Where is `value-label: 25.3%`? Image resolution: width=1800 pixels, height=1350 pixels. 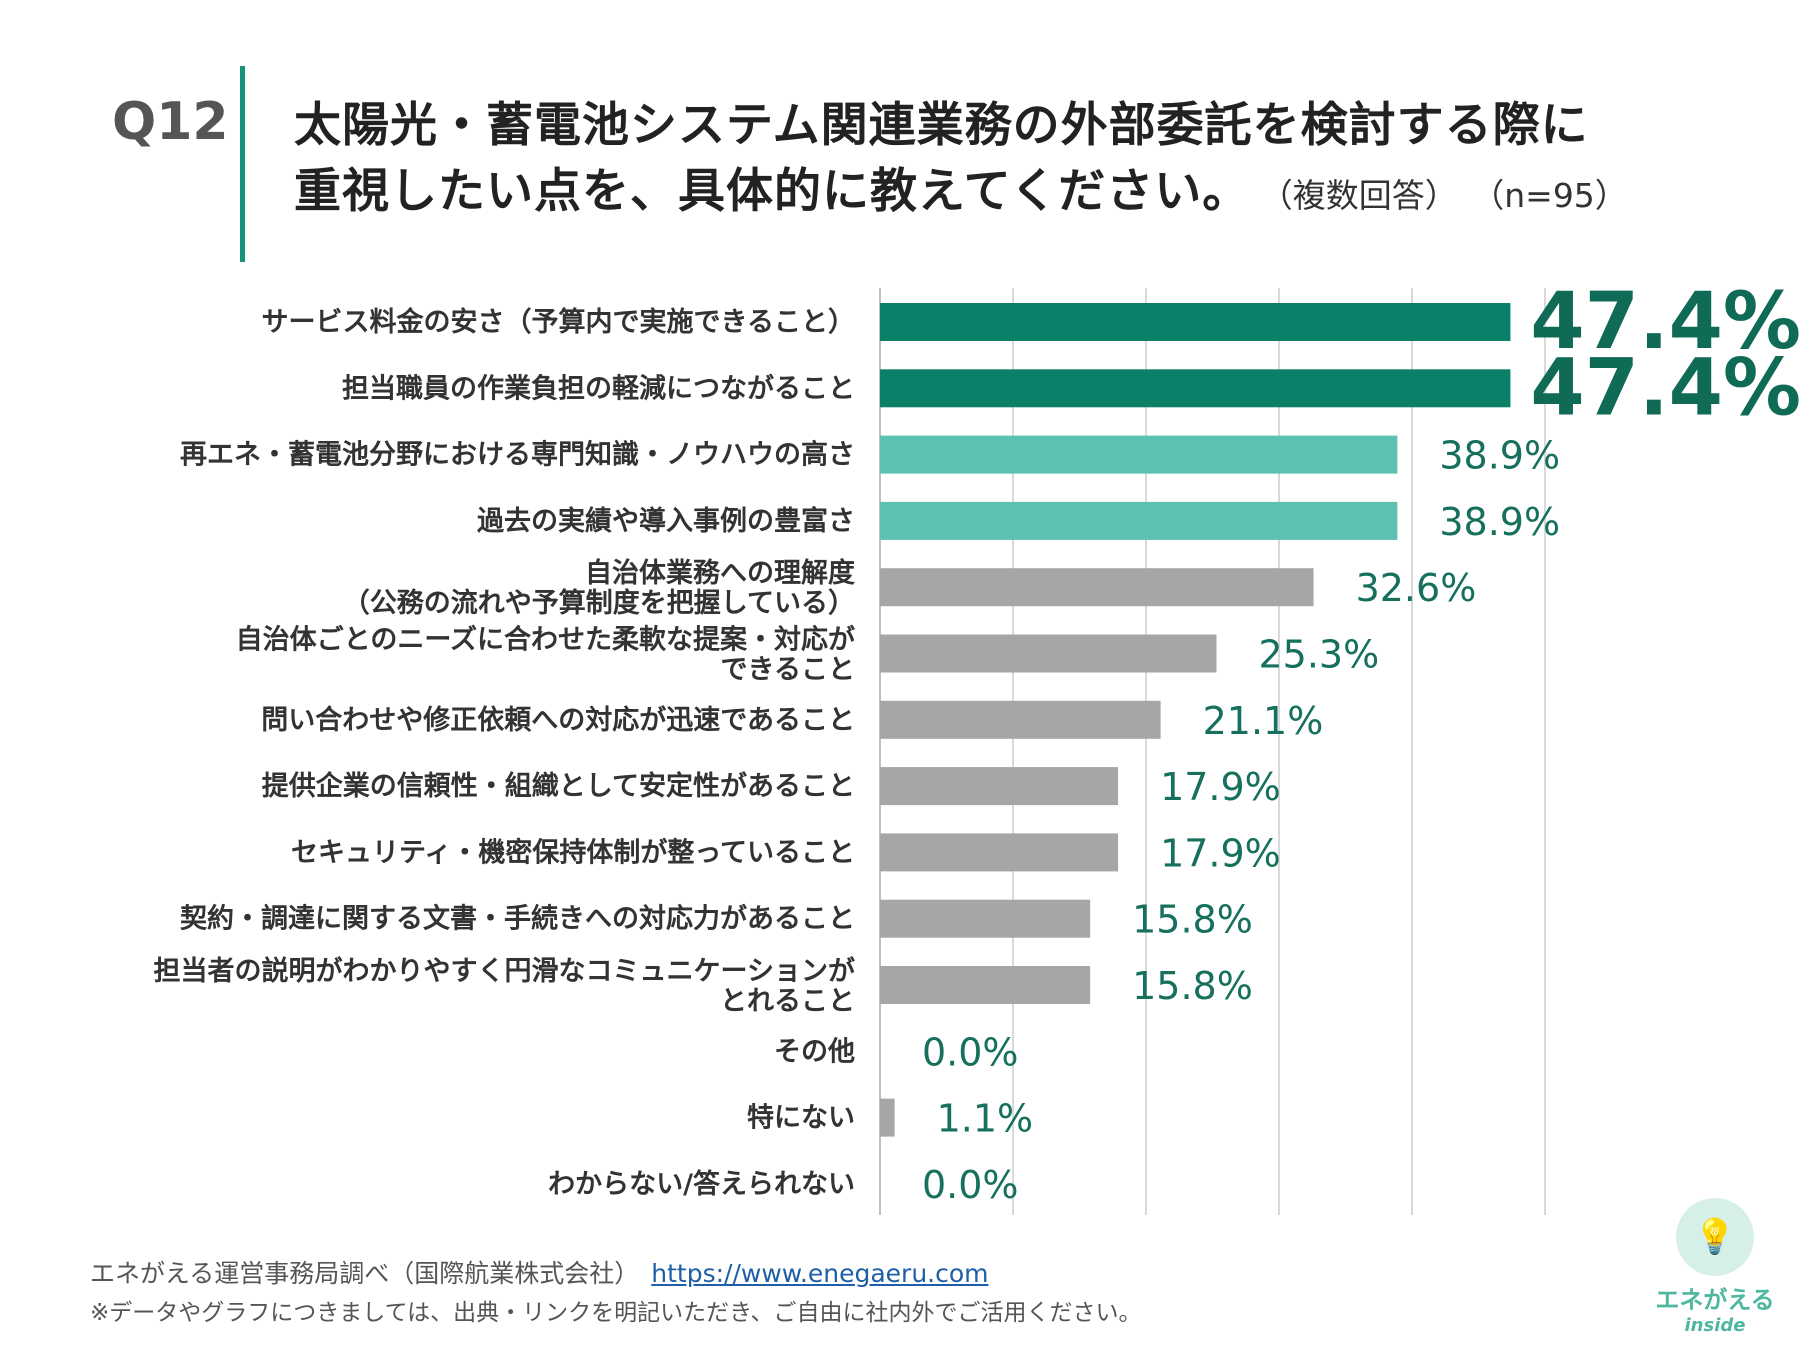
value-label: 25.3% is located at coordinates (1318, 655).